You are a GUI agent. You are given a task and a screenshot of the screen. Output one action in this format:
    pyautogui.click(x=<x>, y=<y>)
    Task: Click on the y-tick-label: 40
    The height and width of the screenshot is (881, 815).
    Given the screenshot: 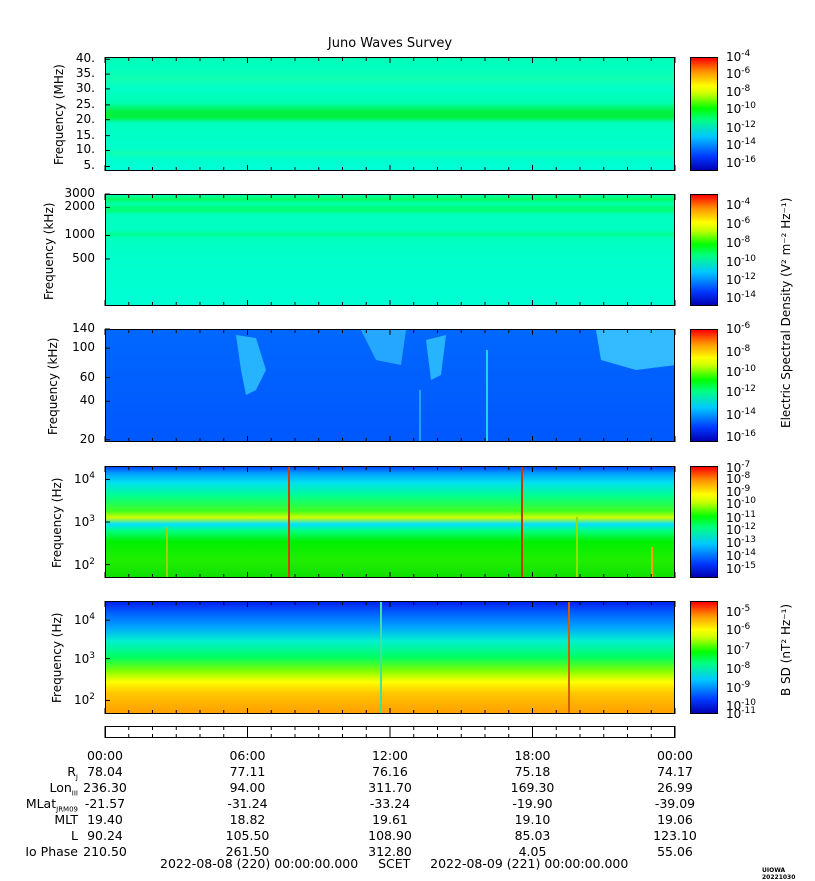 What is the action you would take?
    pyautogui.click(x=87, y=400)
    